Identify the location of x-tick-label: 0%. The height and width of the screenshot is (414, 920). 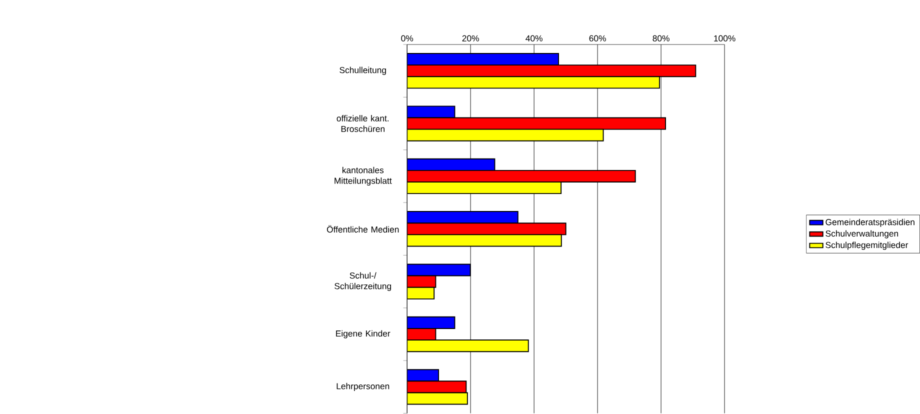
(407, 38).